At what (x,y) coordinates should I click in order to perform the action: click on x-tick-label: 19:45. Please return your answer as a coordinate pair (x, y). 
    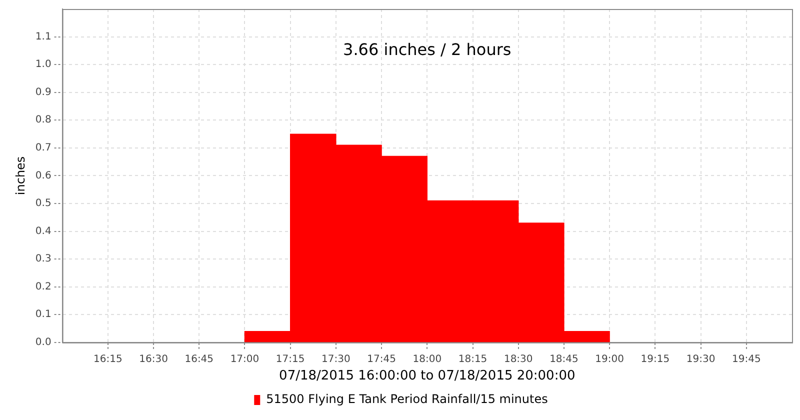
    Looking at the image, I should click on (746, 359).